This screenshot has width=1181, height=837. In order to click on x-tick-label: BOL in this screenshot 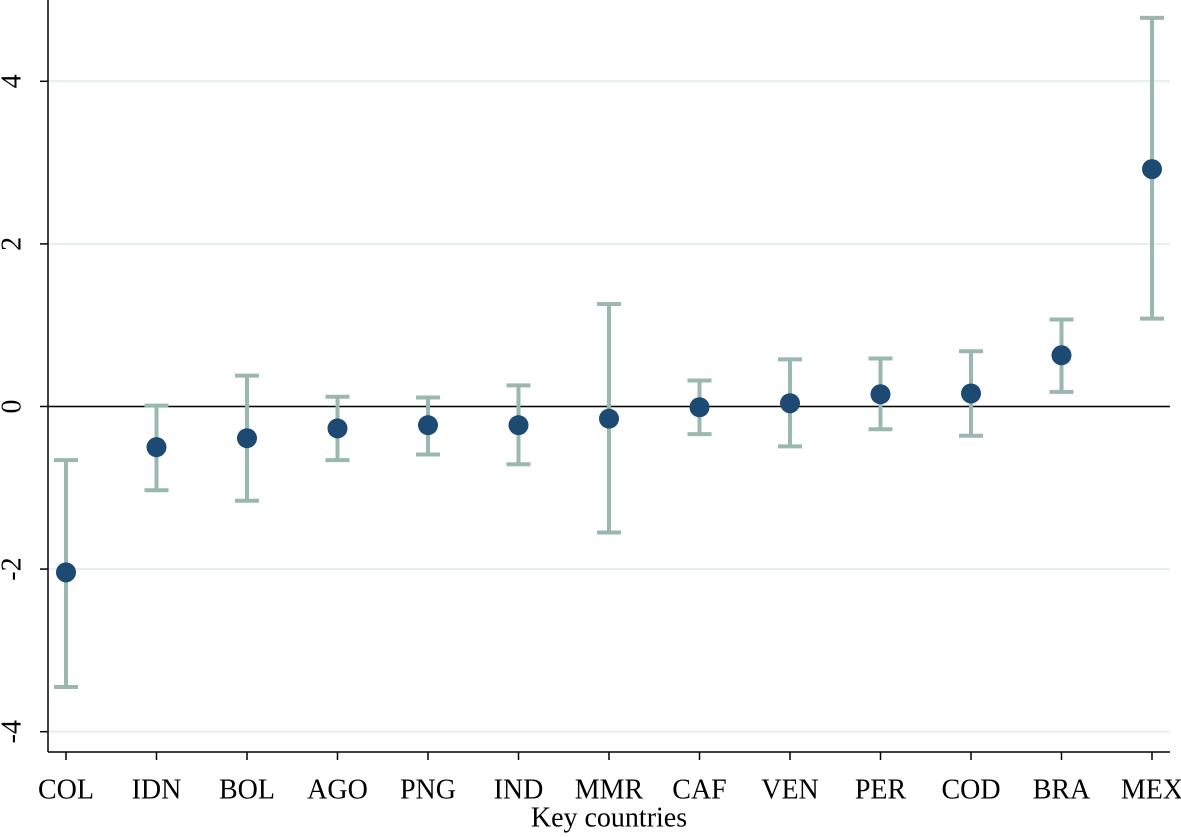, I will do `click(247, 789)`.